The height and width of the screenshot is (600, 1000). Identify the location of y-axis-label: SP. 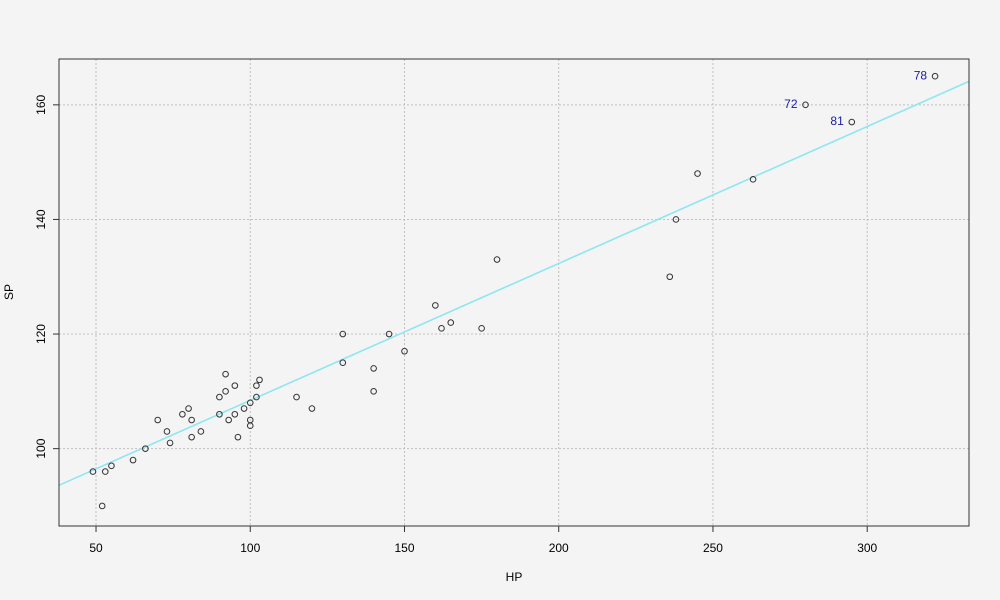
(9, 292).